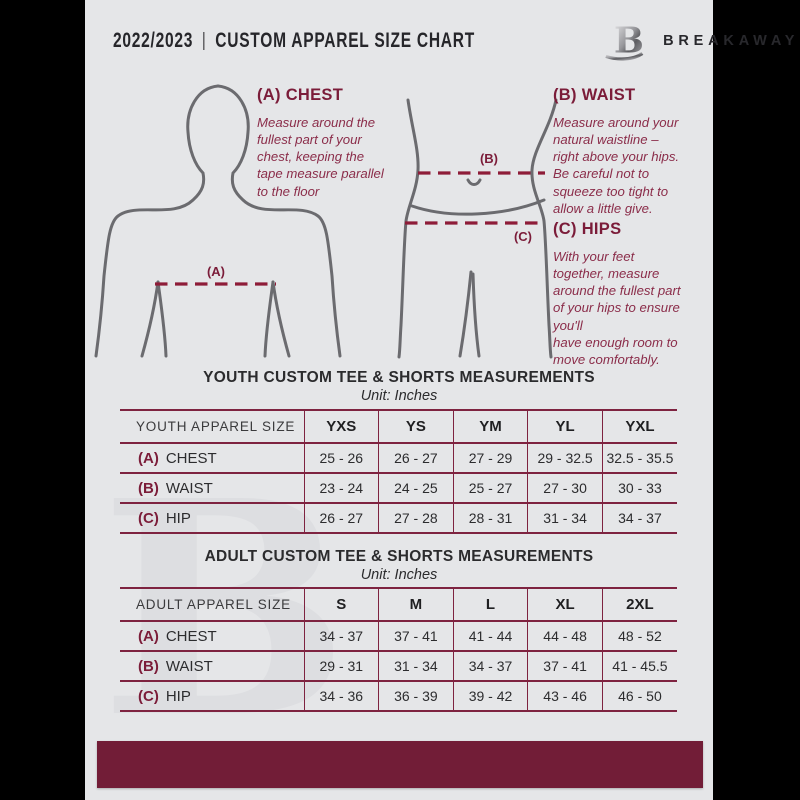  I want to click on column-header: ADULT APPAREL SIZE, so click(213, 604).